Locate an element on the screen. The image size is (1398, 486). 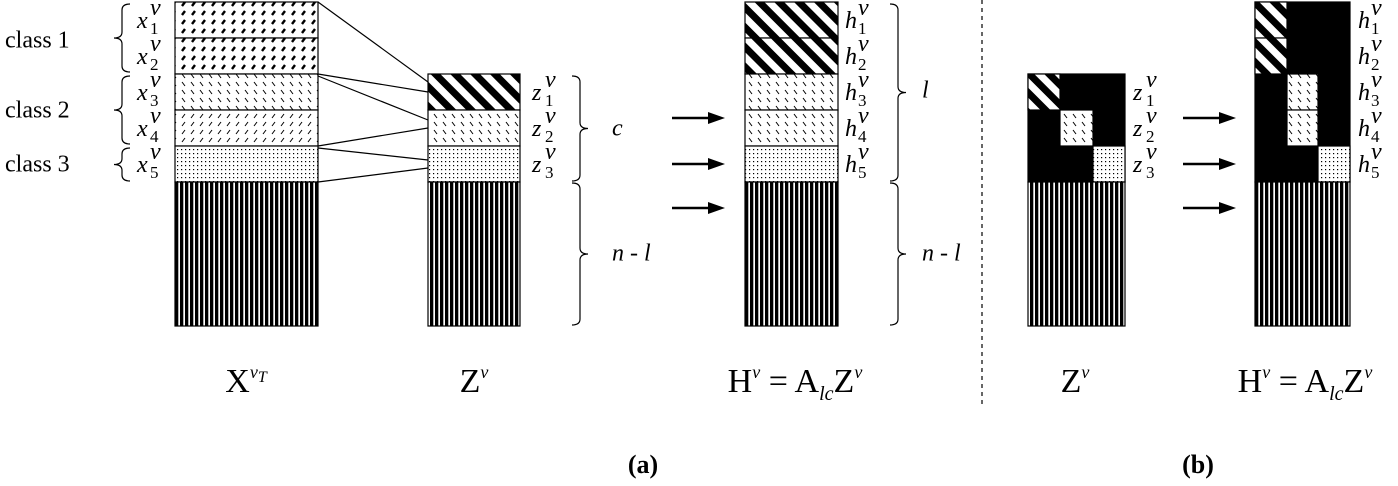
class-label: class 1 is located at coordinates (37, 41).